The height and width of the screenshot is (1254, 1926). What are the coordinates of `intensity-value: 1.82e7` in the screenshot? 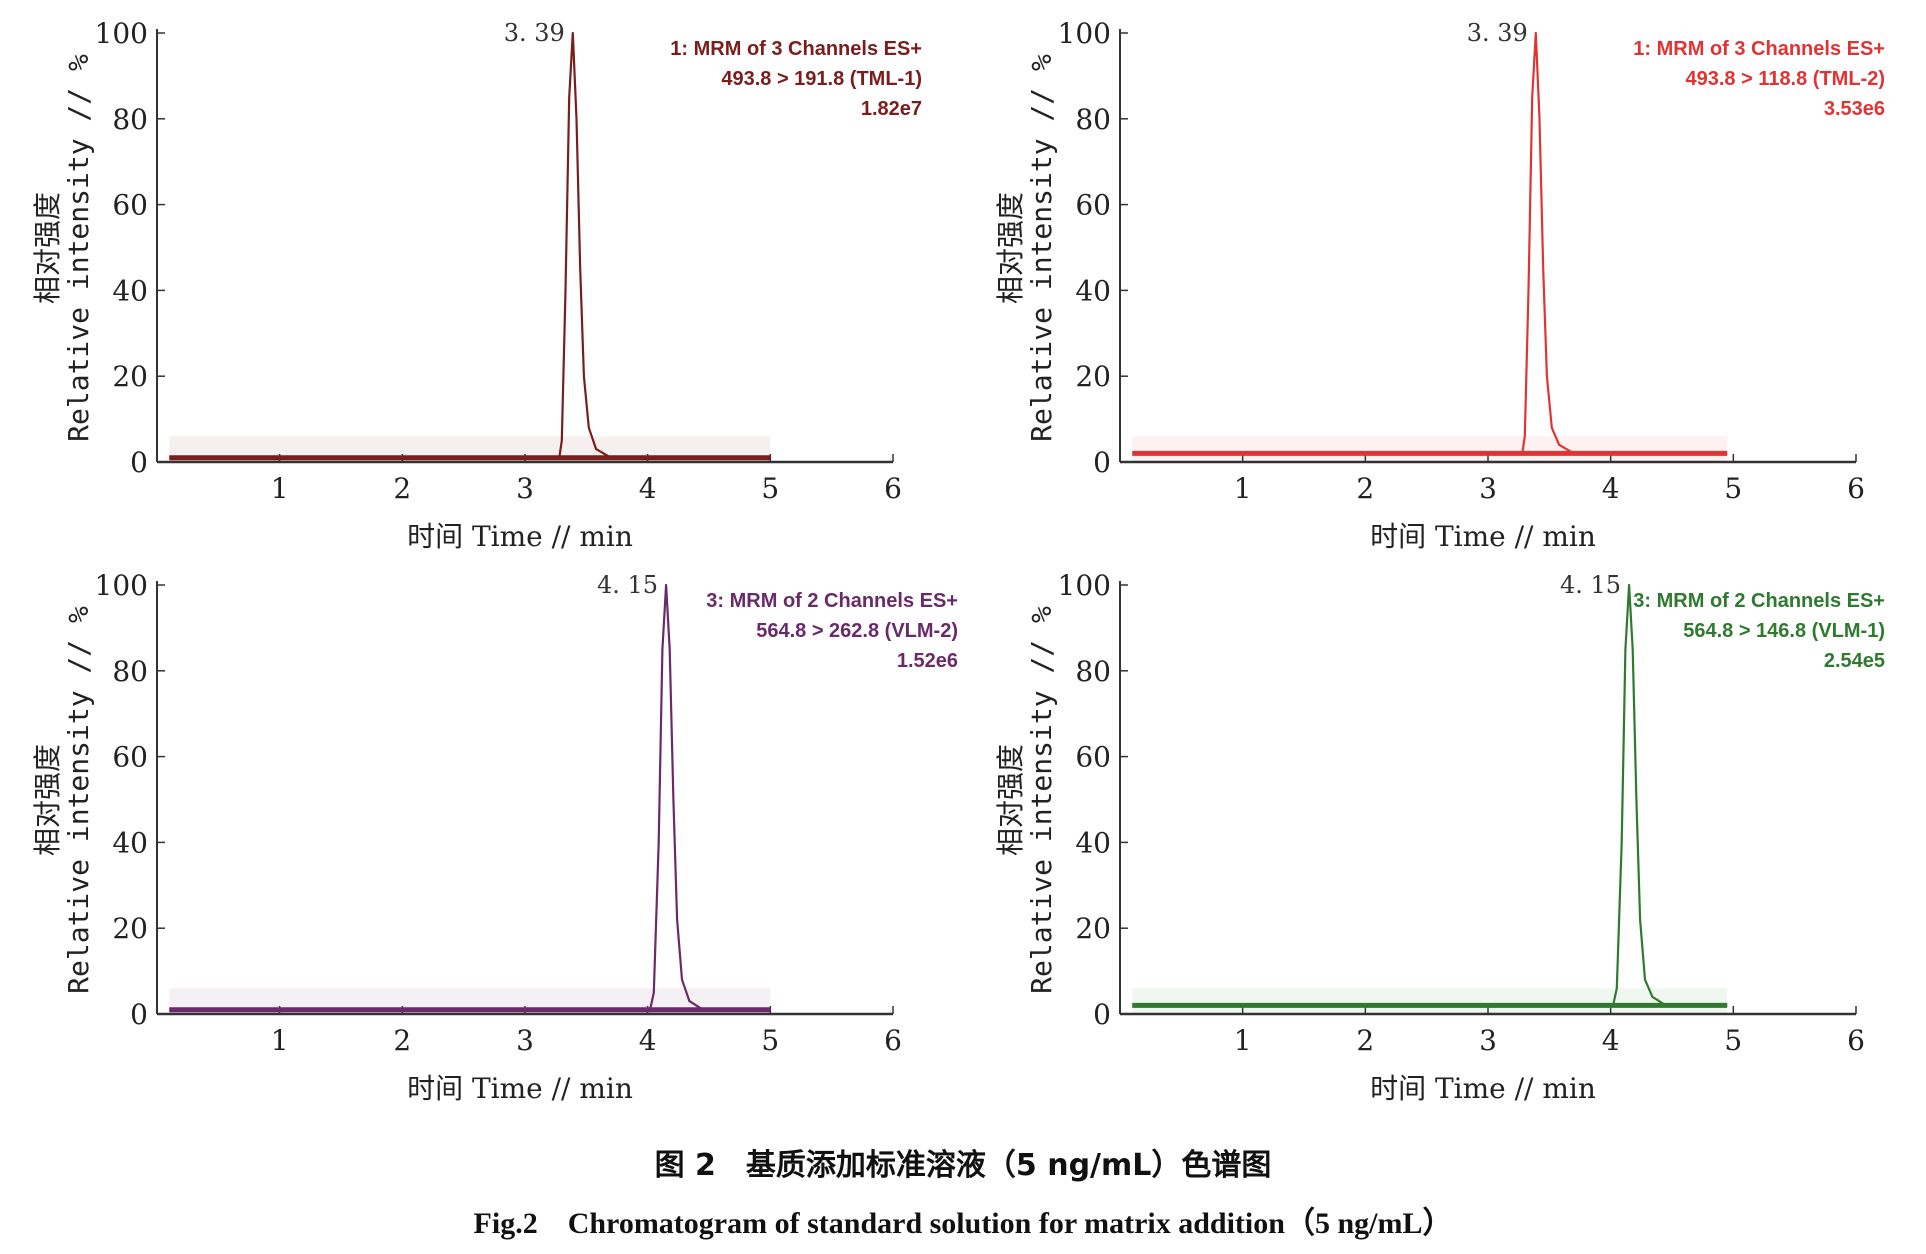 It's located at (891, 109).